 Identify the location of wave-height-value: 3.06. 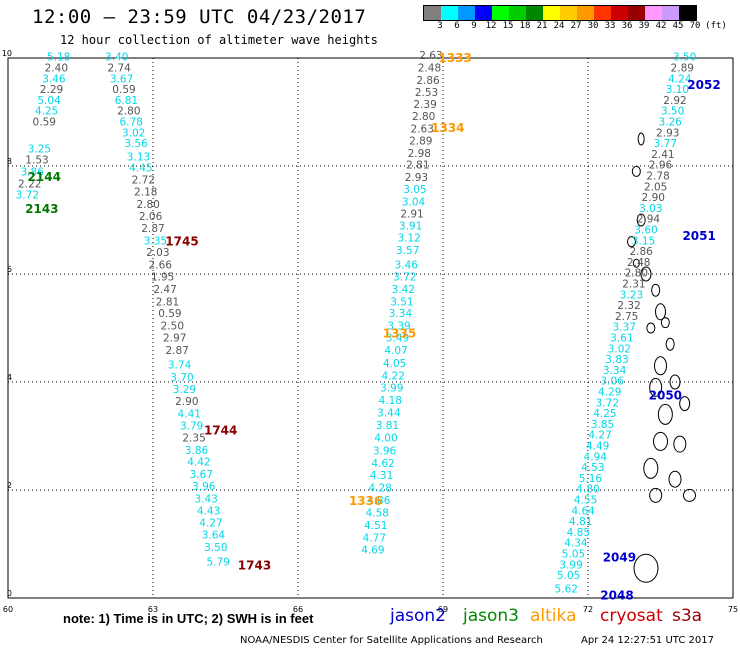
(612, 382).